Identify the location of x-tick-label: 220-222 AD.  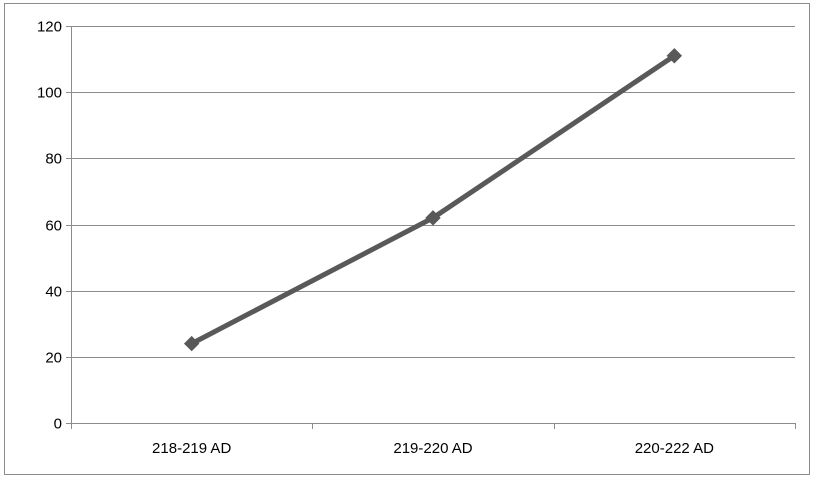
(674, 448).